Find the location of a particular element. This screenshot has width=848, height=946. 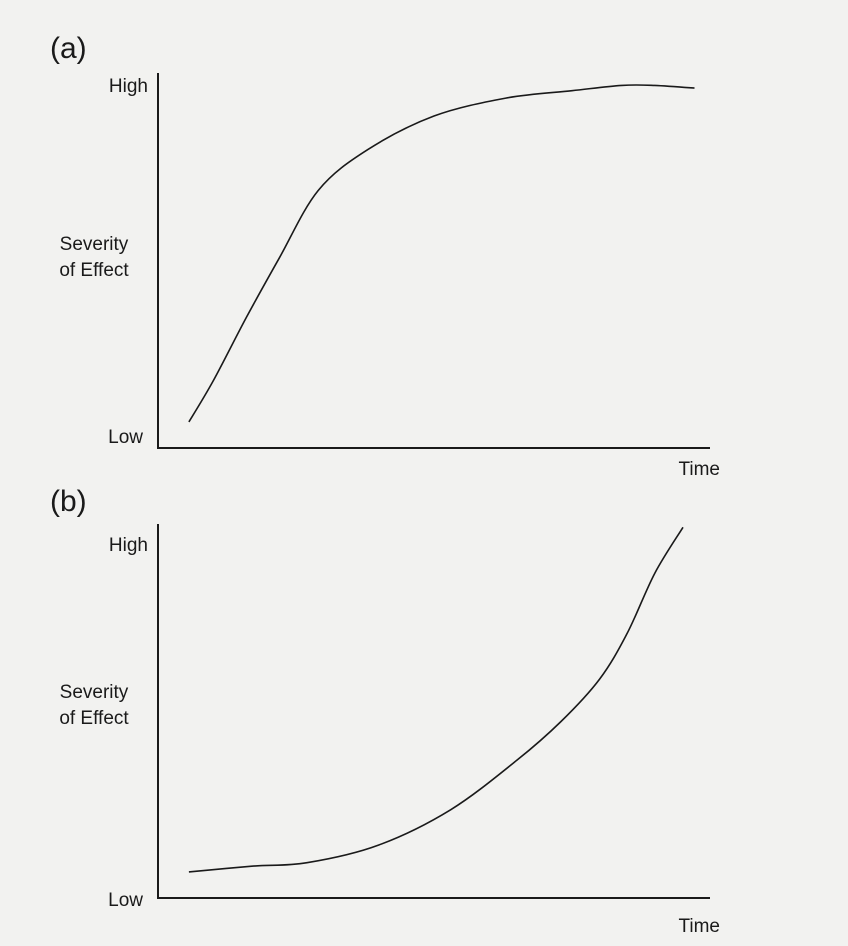

panel-label: (a) is located at coordinates (68, 48).